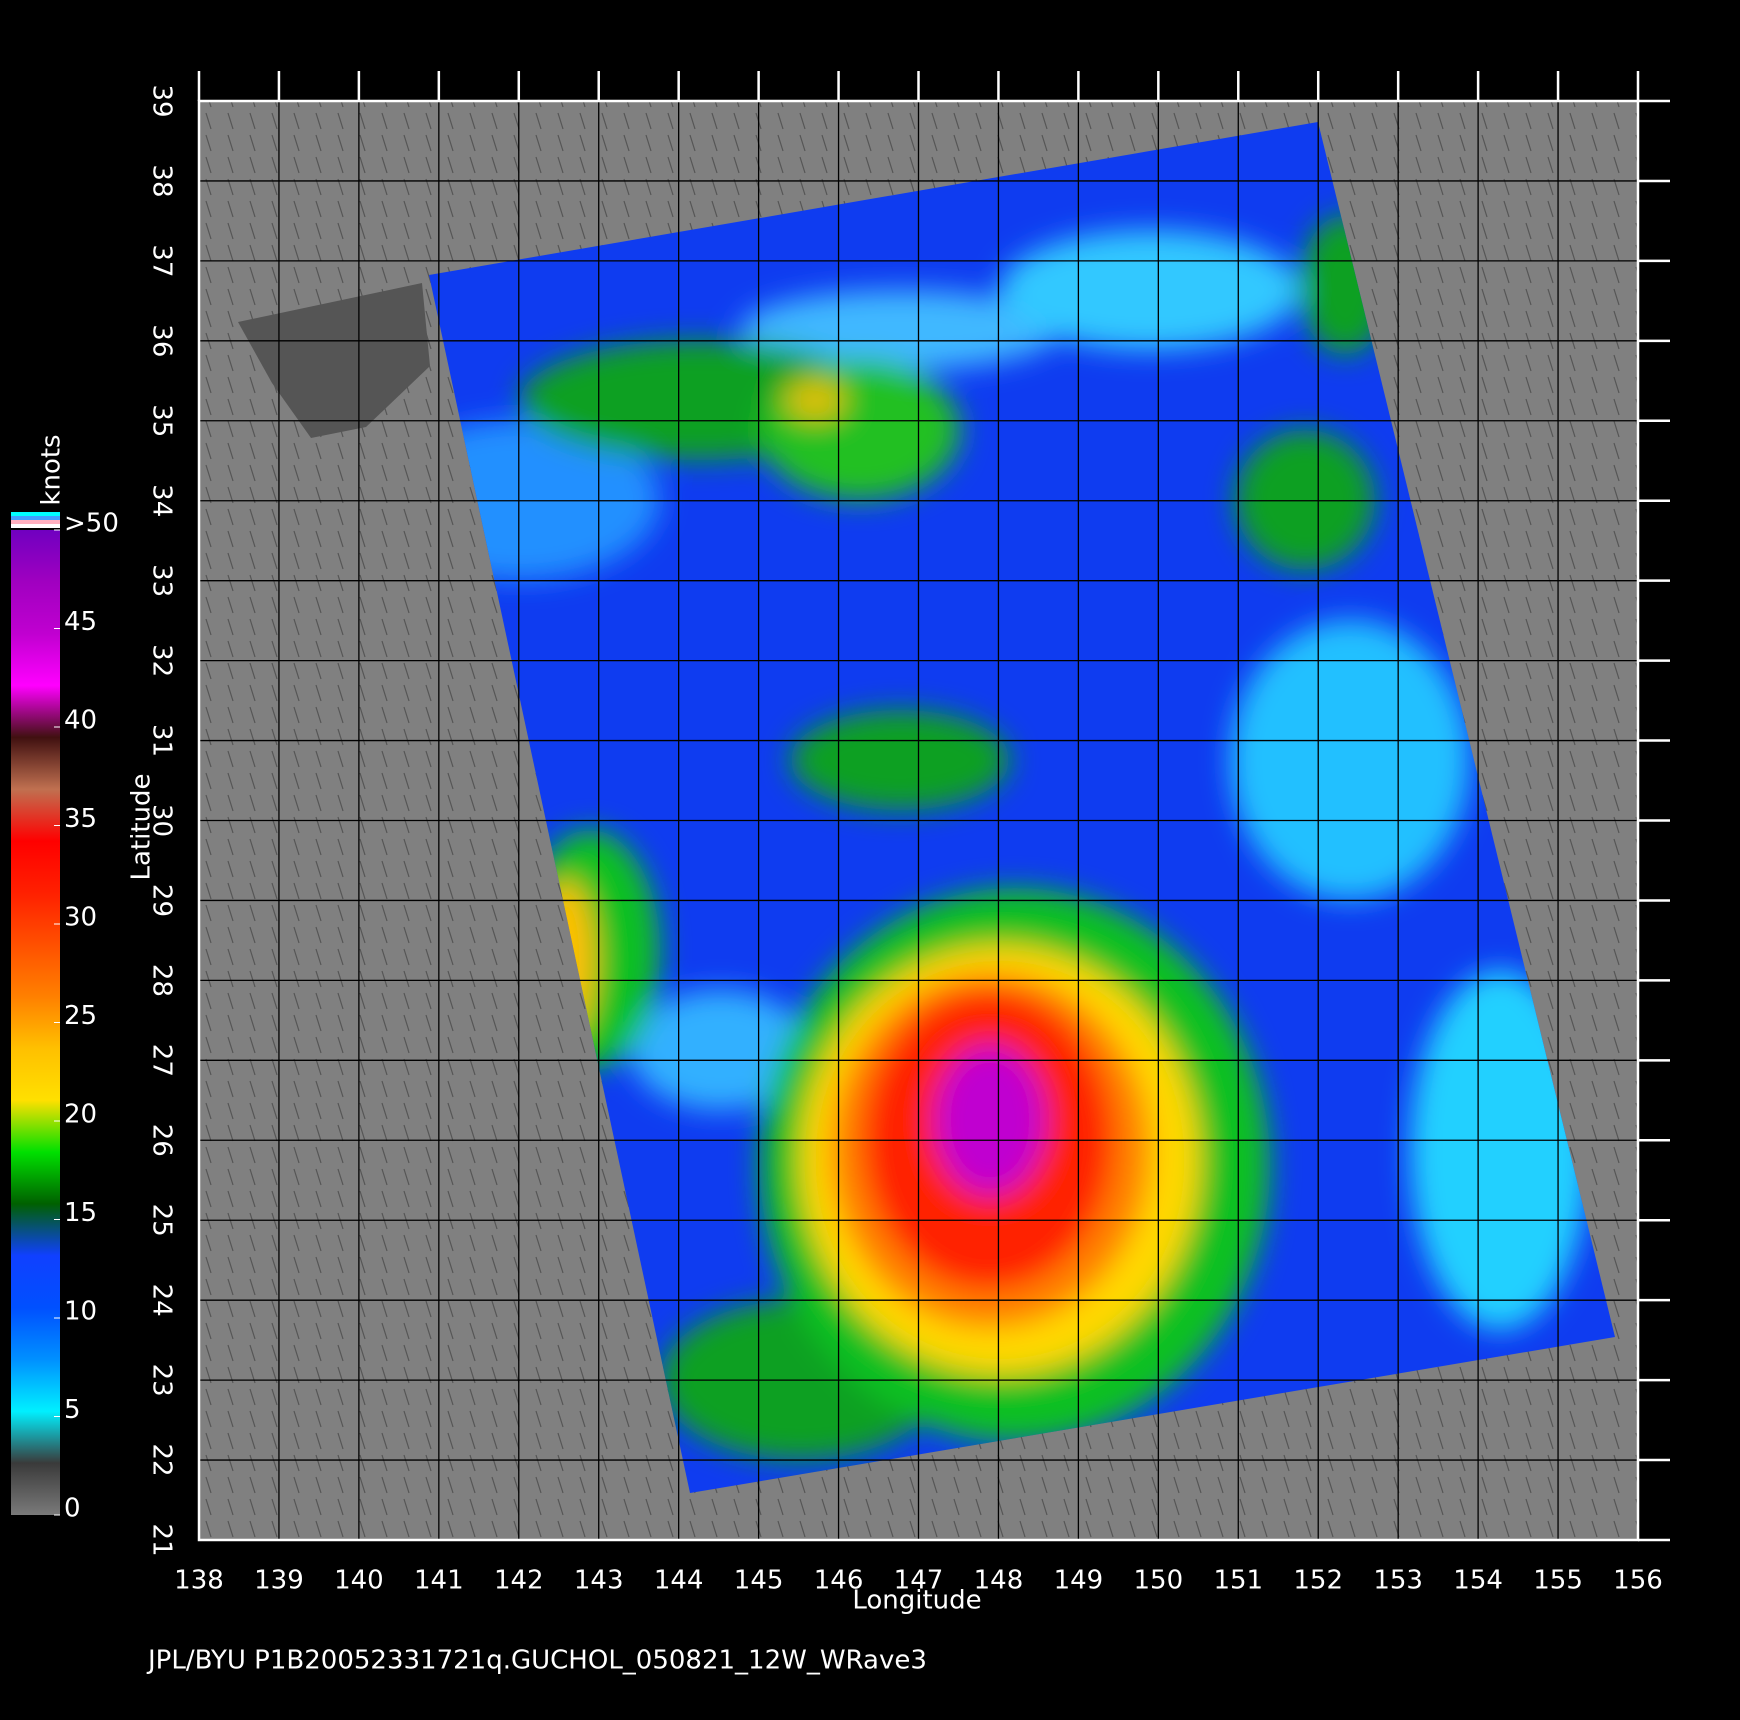 The image size is (1740, 1720). I want to click on colorbar, so click(35, 1022).